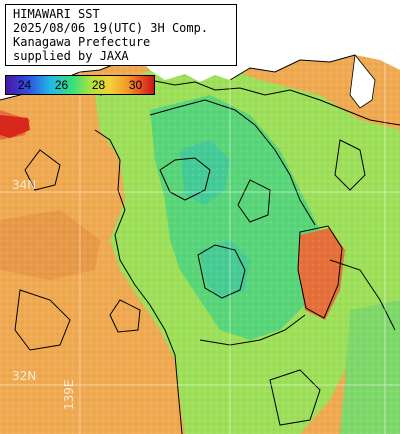  I want to click on legend-tick-30: 30, so click(135, 85).